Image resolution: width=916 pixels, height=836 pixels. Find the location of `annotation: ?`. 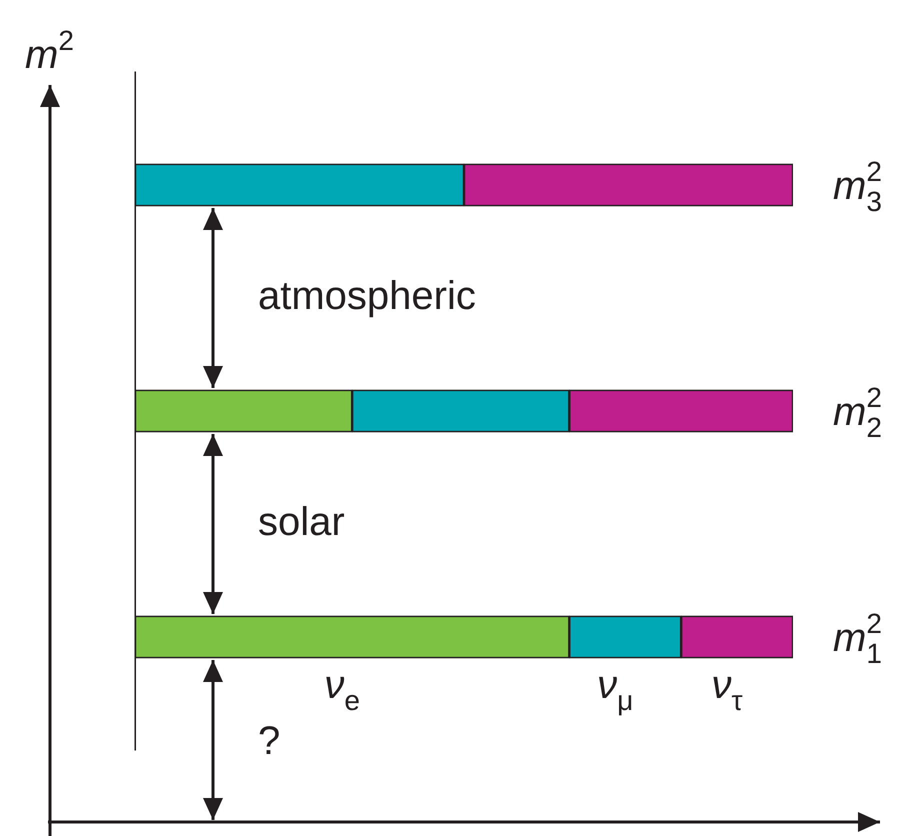

annotation: ? is located at coordinates (269, 741).